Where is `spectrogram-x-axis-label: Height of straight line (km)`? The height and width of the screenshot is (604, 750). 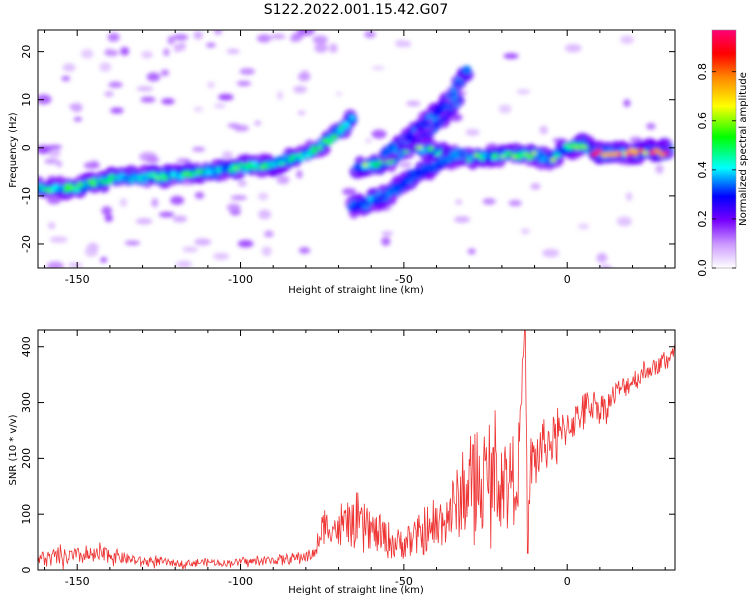
spectrogram-x-axis-label: Height of straight line (km) is located at coordinates (356, 290).